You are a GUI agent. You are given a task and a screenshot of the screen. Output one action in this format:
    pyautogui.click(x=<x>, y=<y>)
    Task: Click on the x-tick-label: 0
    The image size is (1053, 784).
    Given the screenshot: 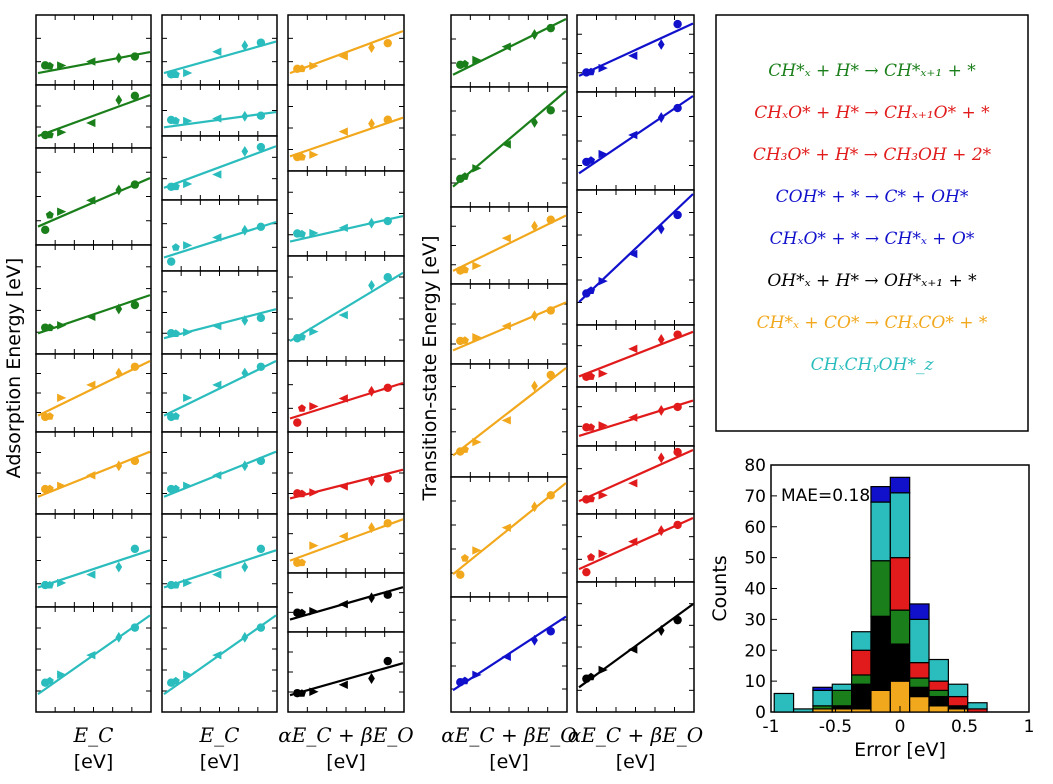 What is the action you would take?
    pyautogui.click(x=900, y=727)
    